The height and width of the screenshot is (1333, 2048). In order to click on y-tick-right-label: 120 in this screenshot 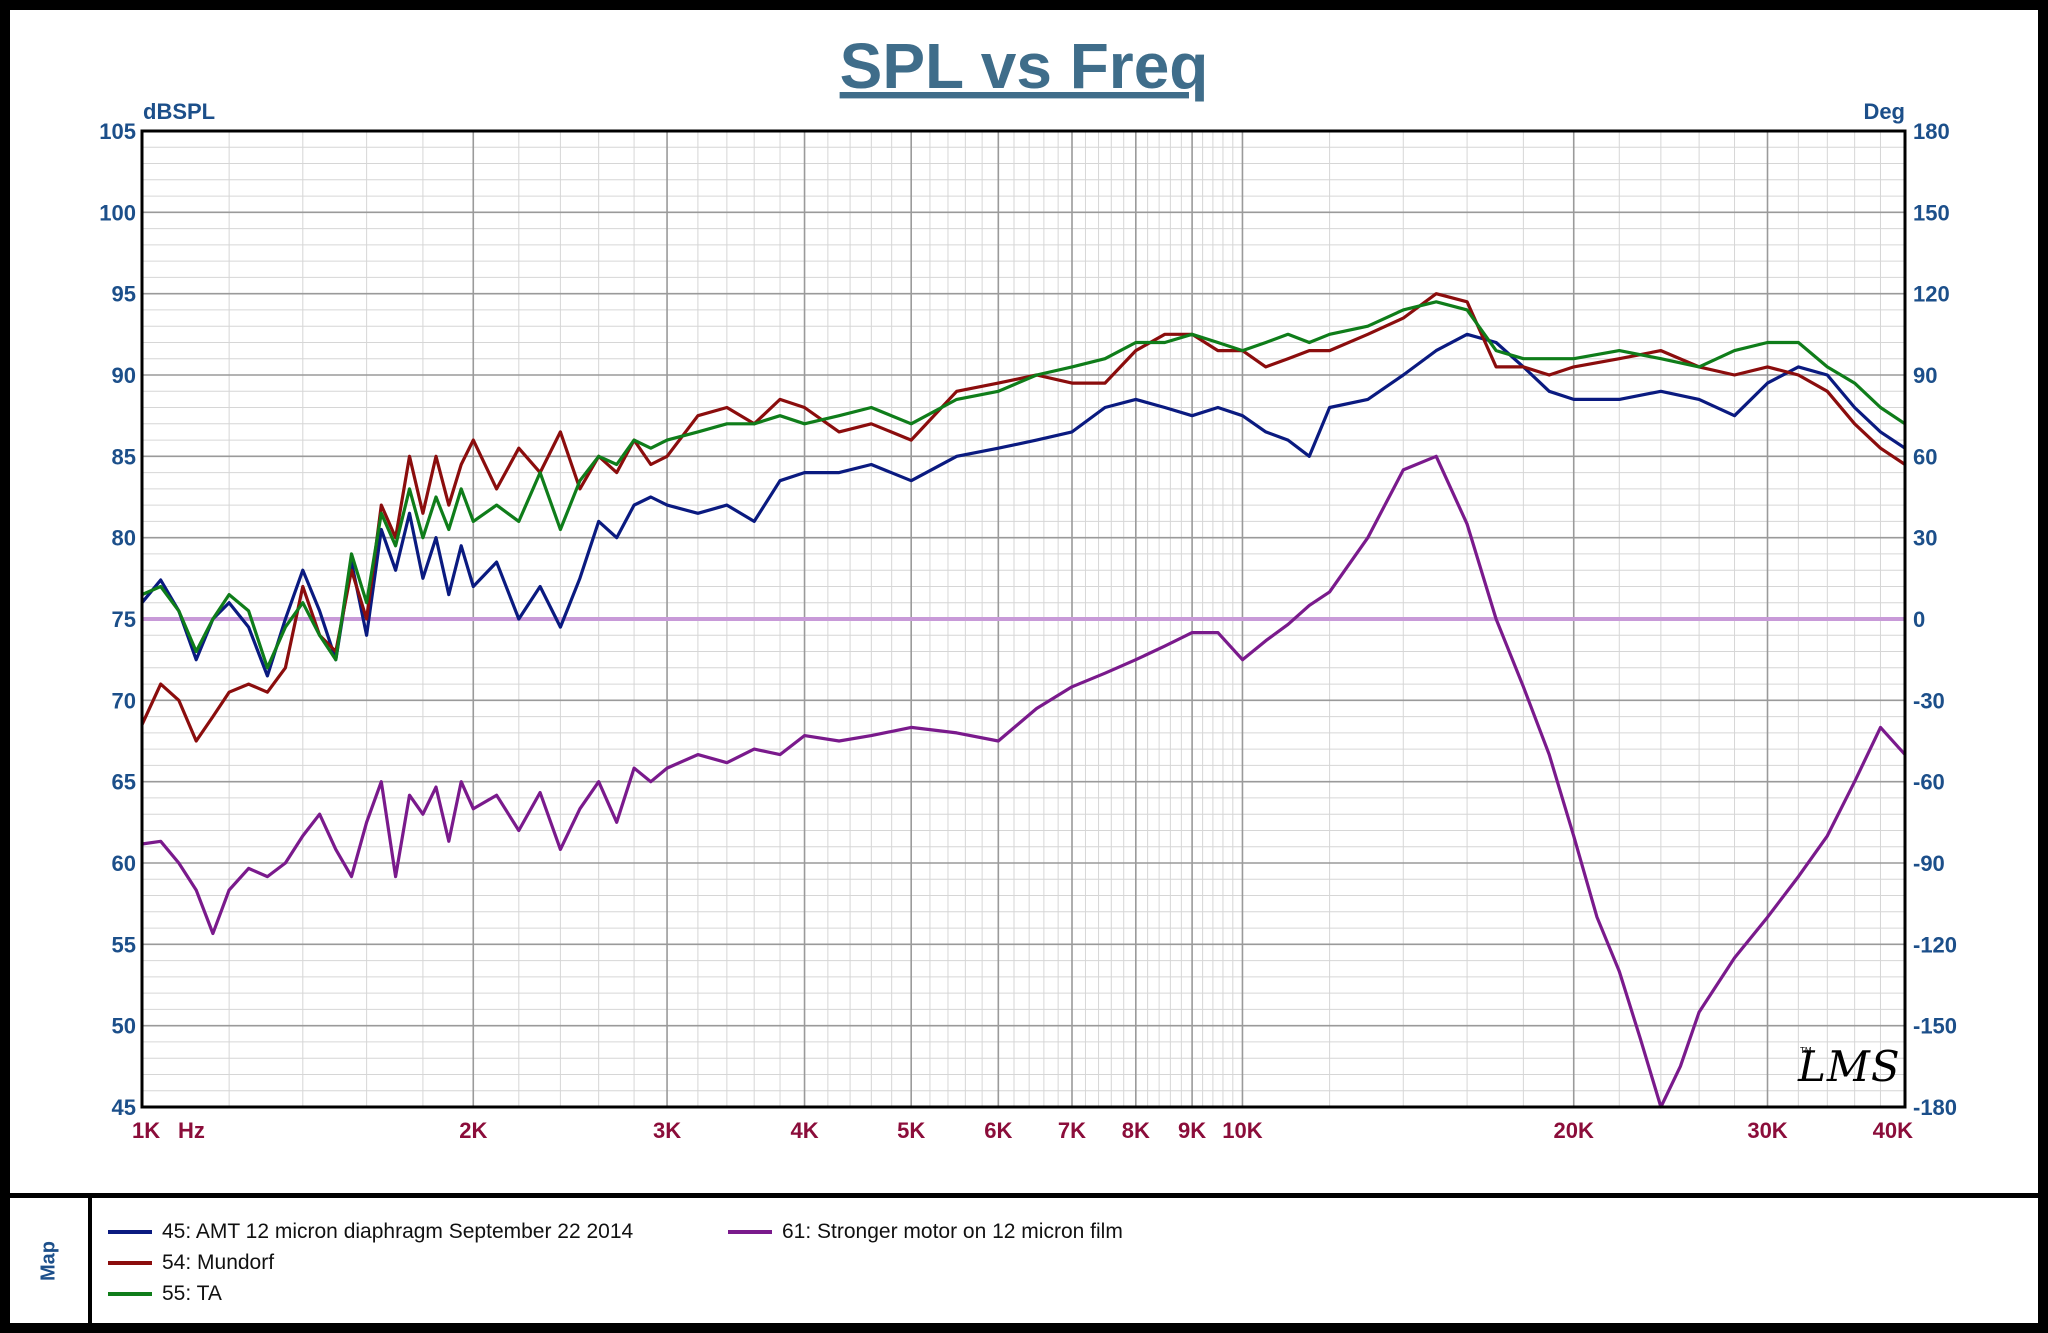, I will do `click(1931, 294)`.